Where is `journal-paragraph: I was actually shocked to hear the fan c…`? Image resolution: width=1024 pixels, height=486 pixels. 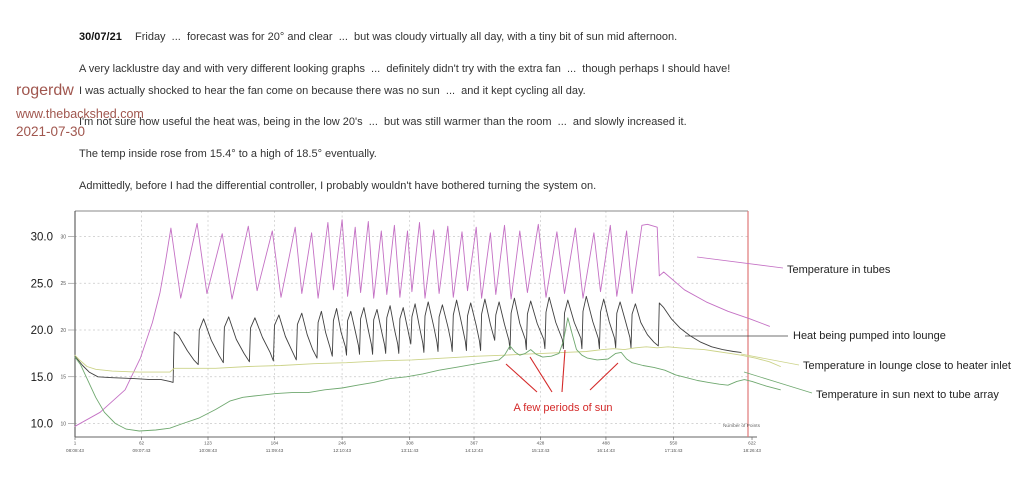
journal-paragraph: I was actually shocked to hear the fan c… is located at coordinates (332, 91).